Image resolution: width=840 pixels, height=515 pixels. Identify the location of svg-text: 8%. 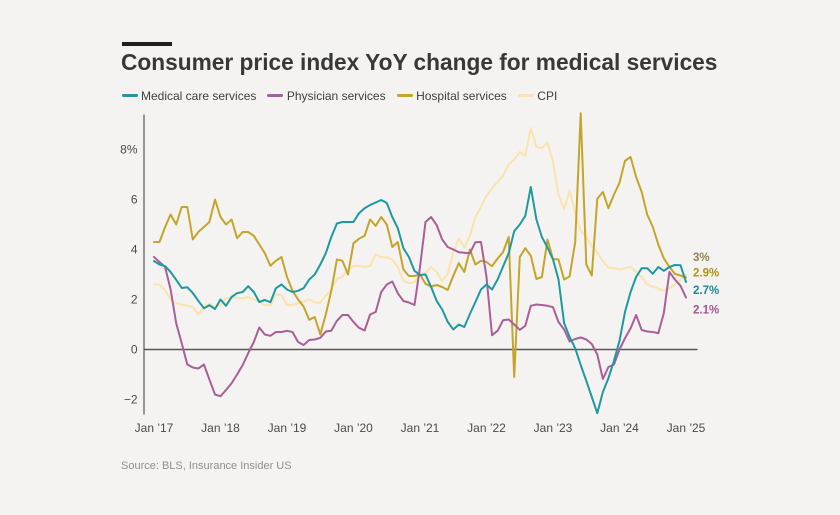
(129, 150).